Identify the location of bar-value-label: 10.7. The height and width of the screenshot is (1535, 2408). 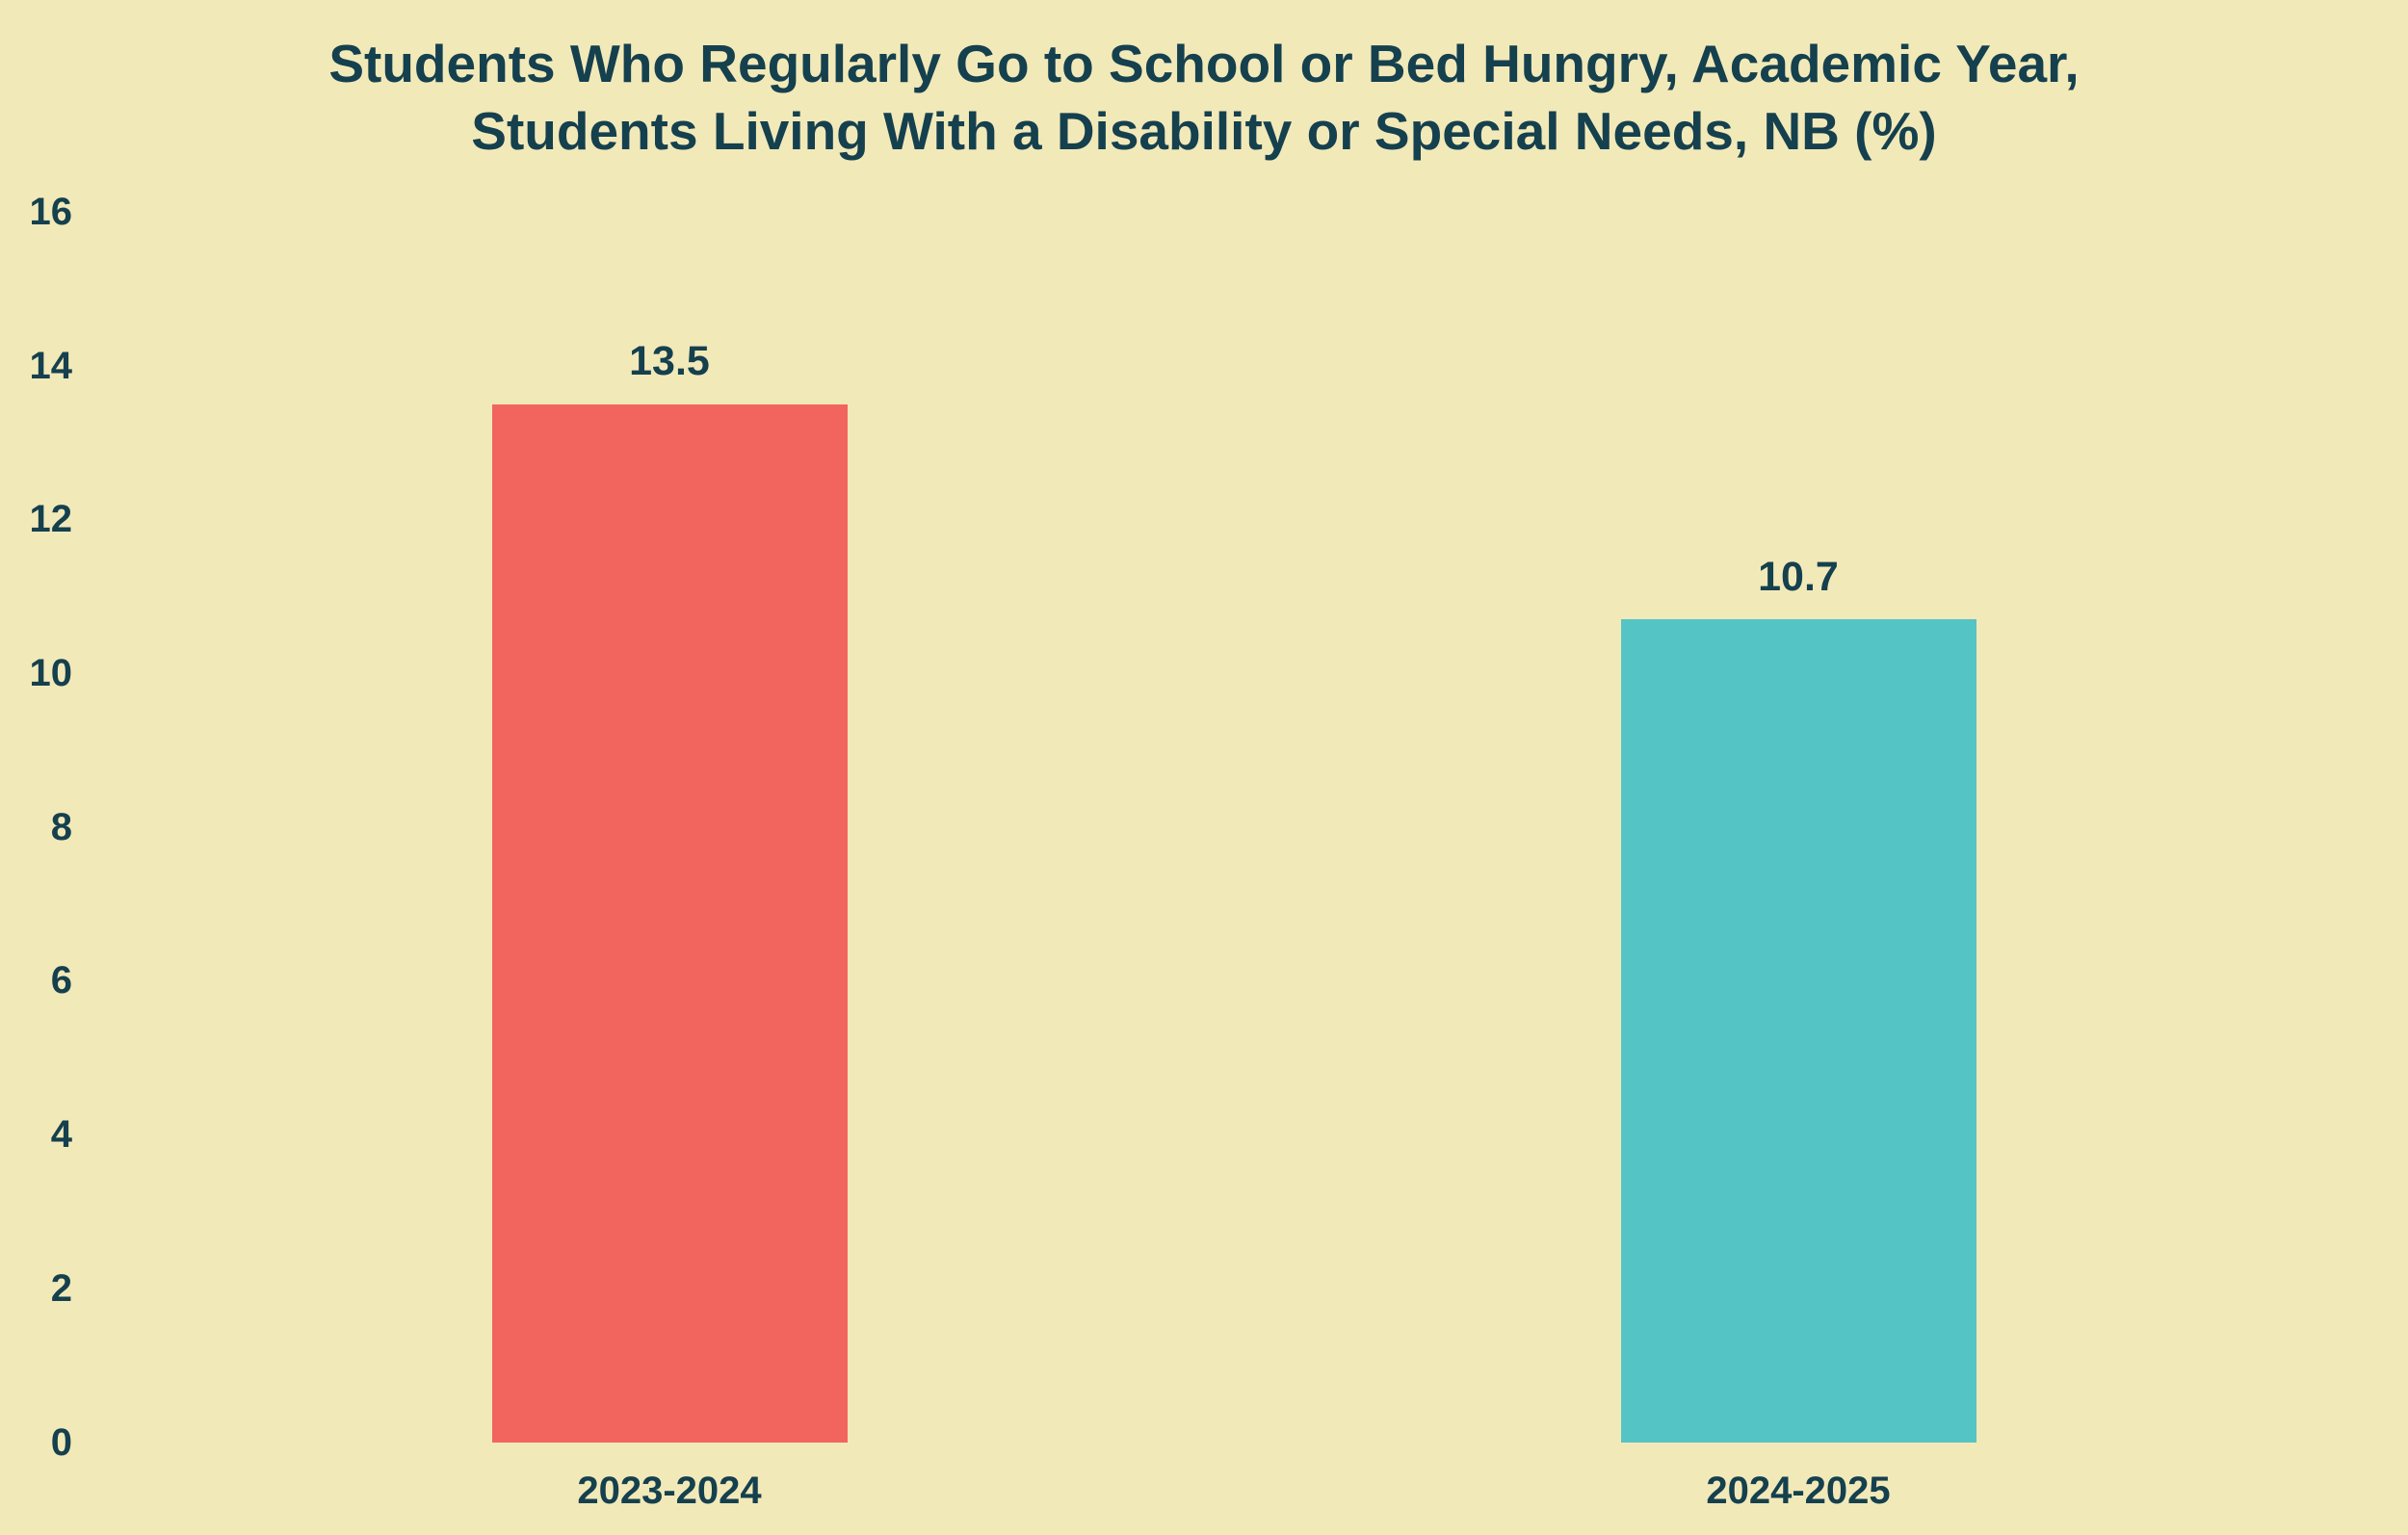
(1798, 576).